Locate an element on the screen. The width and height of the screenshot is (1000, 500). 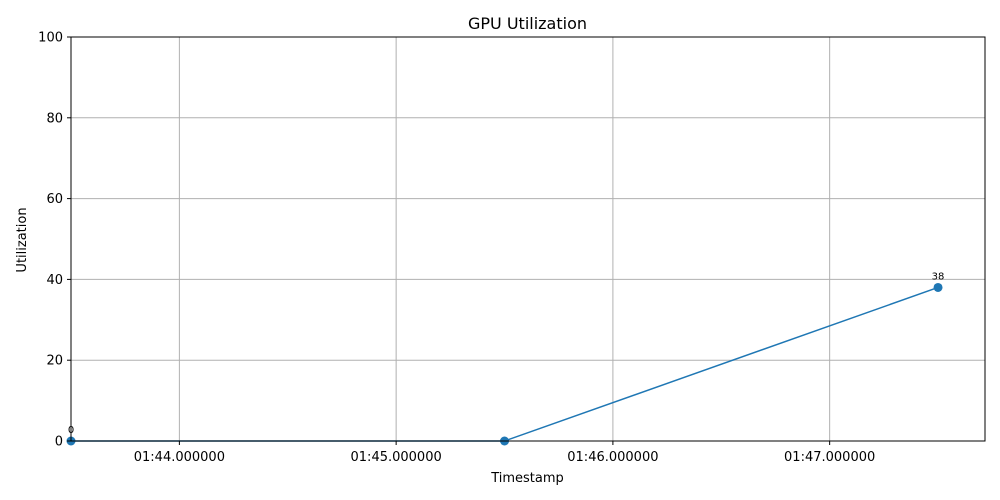
data-point is located at coordinates (938, 287).